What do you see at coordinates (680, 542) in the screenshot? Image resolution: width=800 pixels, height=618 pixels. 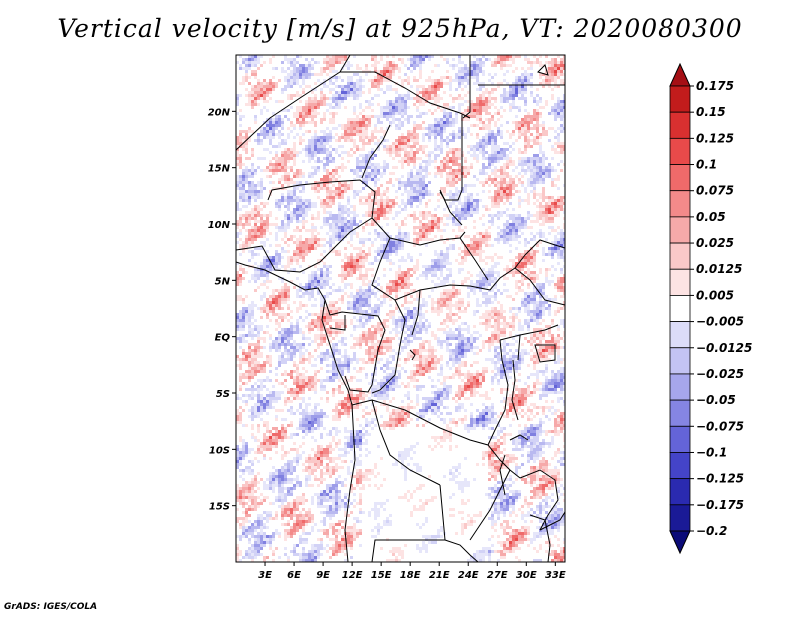 I see `colorbar-bottom-arrow` at bounding box center [680, 542].